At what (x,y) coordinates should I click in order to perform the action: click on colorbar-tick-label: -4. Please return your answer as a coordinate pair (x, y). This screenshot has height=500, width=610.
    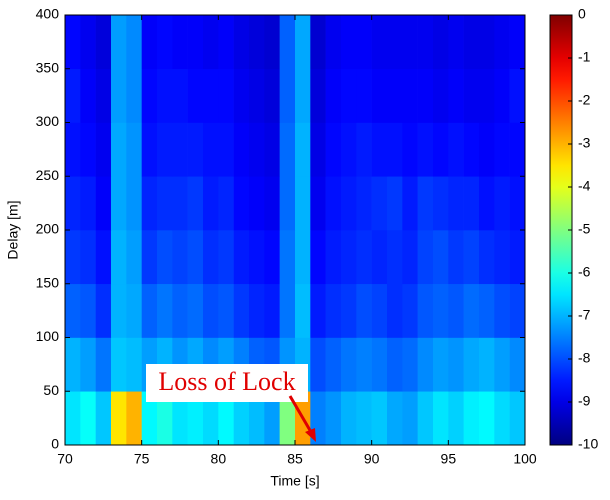
    Looking at the image, I should click on (584, 186).